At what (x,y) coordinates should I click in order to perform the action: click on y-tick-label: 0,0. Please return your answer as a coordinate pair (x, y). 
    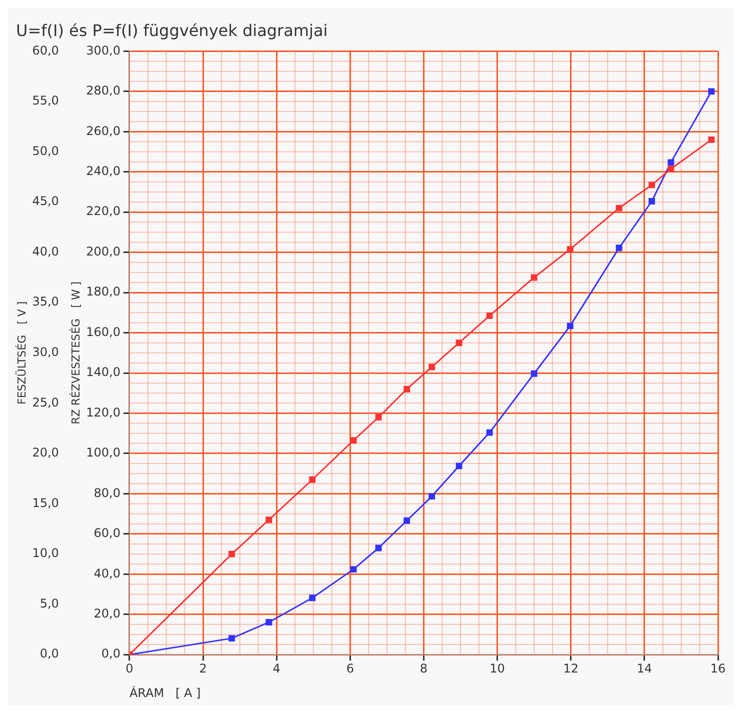
    Looking at the image, I should click on (110, 653).